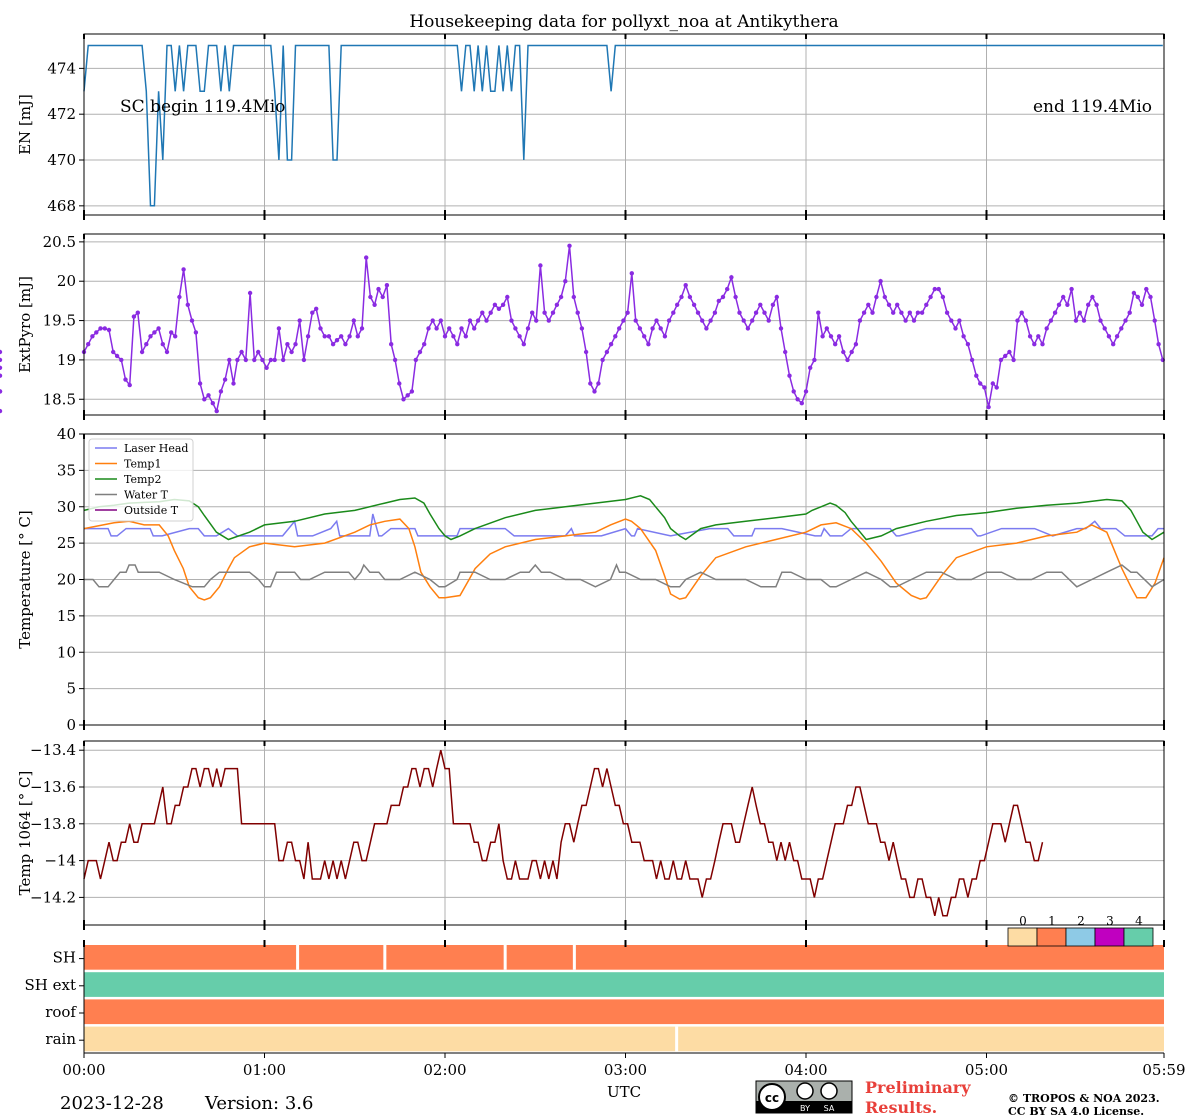  What do you see at coordinates (66, 580) in the screenshot?
I see `y-tick-label-4: 20` at bounding box center [66, 580].